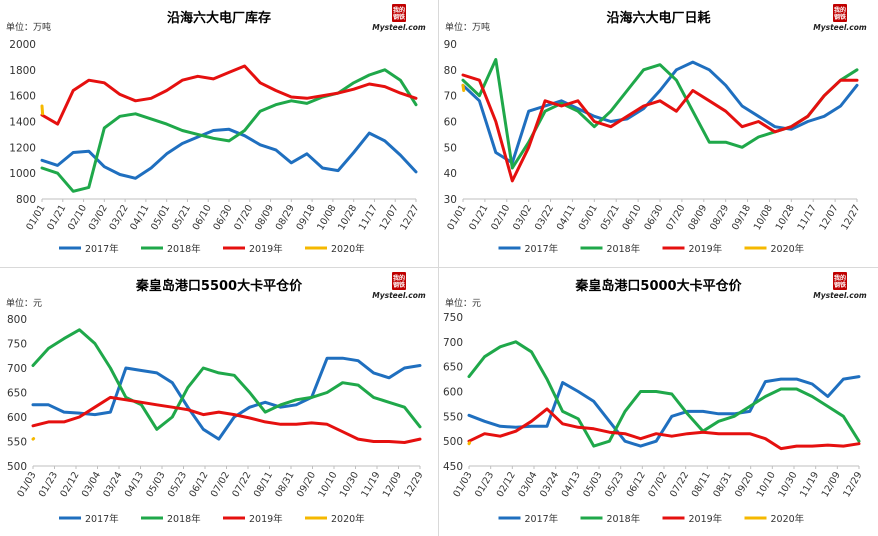 The height and width of the screenshot is (536, 878). Describe the element at coordinates (56, 217) in the screenshot. I see `x-tick-label: 01/21` at that location.